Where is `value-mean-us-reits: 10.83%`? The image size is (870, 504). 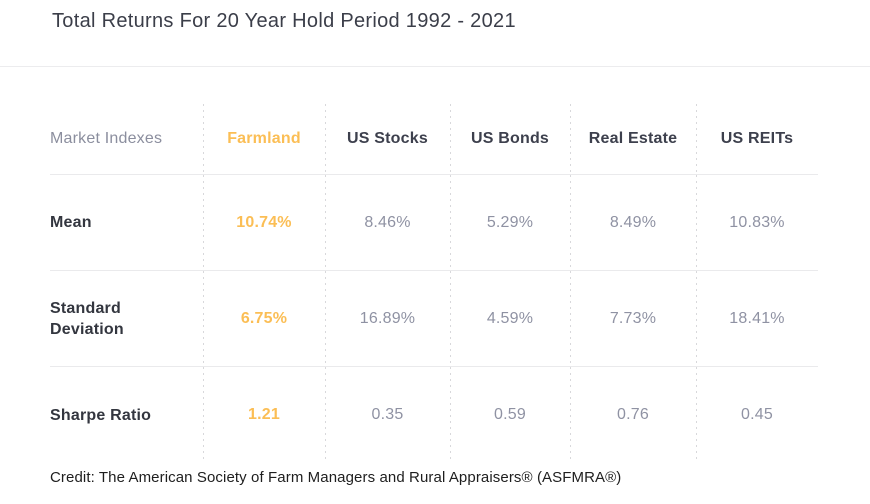
value-mean-us-reits: 10.83% is located at coordinates (757, 223).